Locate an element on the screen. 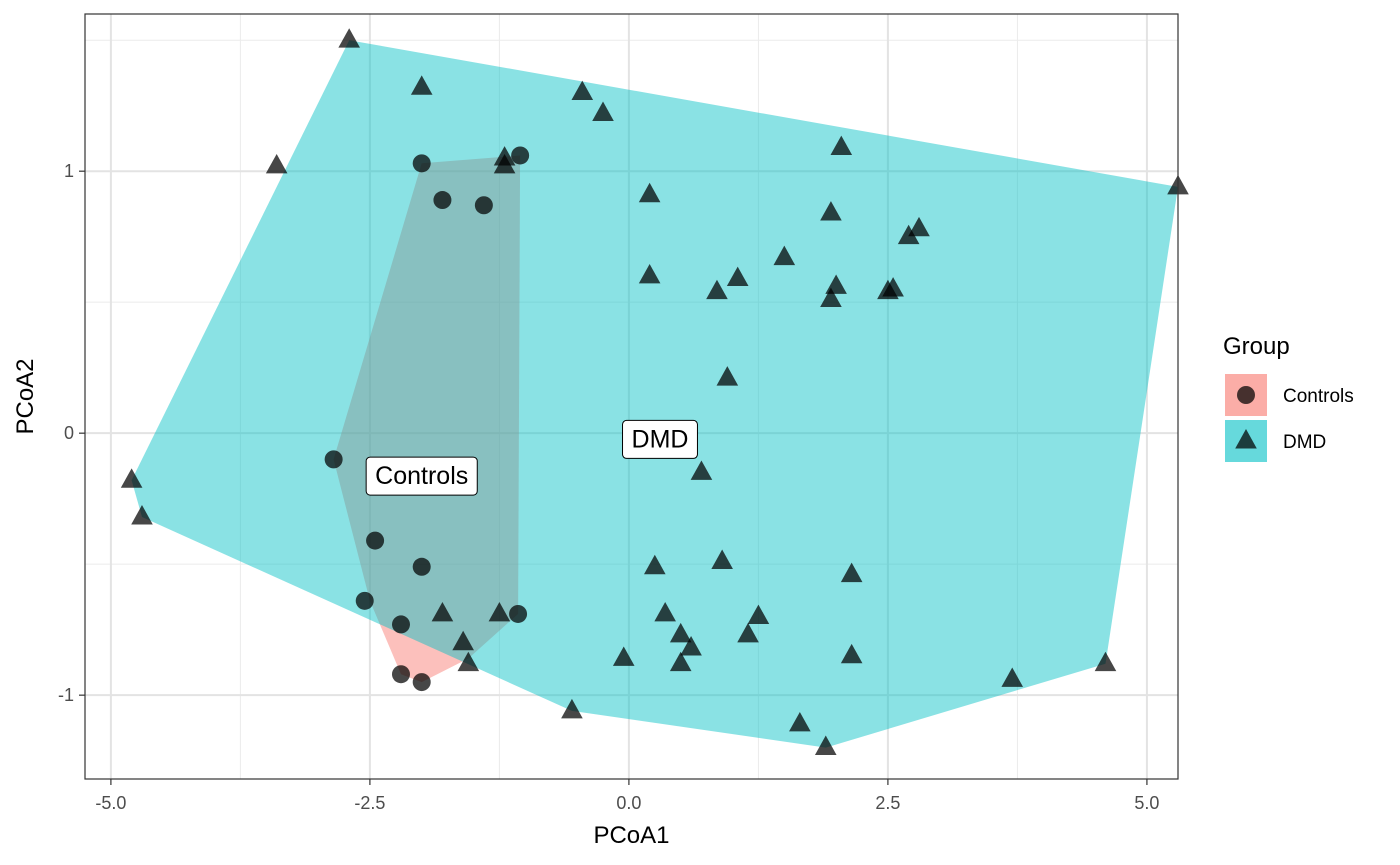 The width and height of the screenshot is (1400, 865). y-tick-label: 1 is located at coordinates (69, 171).